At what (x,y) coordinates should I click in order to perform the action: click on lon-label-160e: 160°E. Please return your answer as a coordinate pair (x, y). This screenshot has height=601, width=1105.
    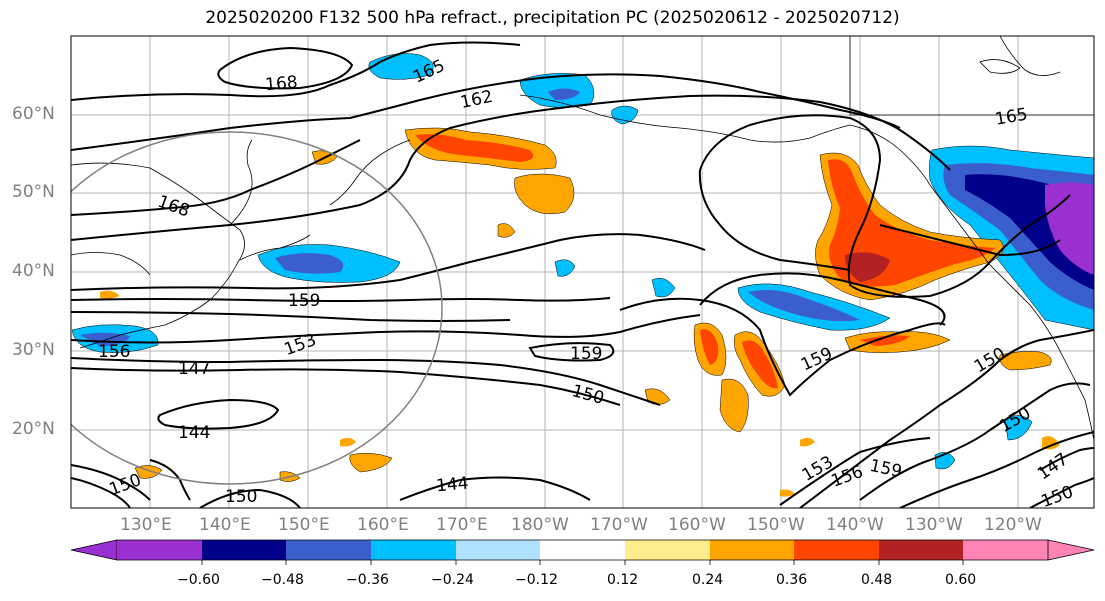
    Looking at the image, I should click on (383, 525).